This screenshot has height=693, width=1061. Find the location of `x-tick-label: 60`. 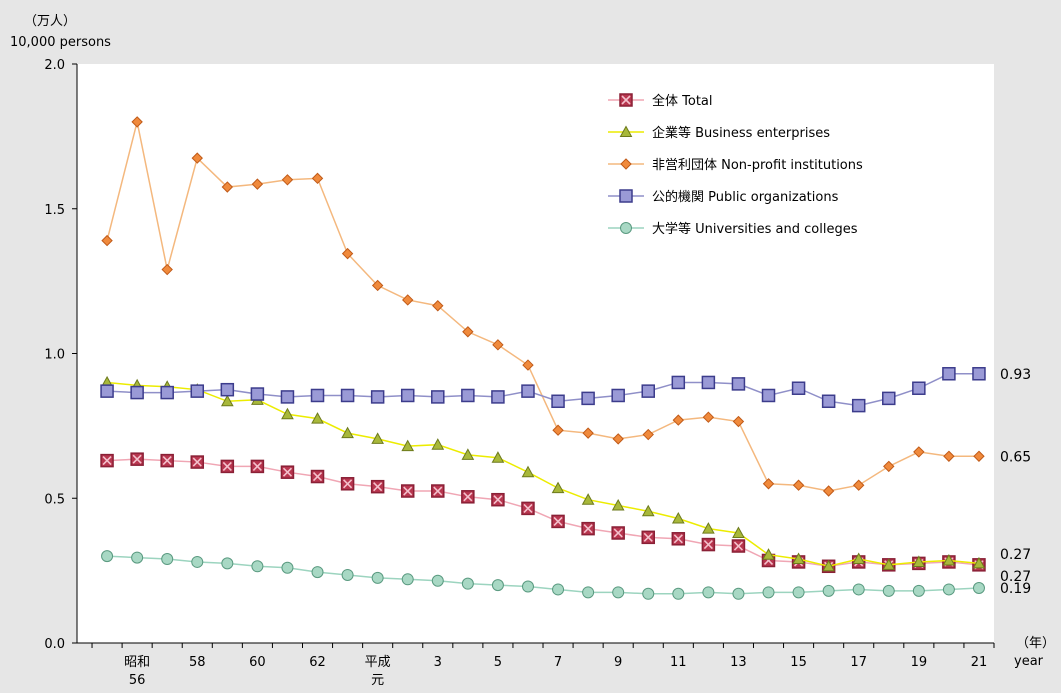

x-tick-label: 60 is located at coordinates (257, 662).